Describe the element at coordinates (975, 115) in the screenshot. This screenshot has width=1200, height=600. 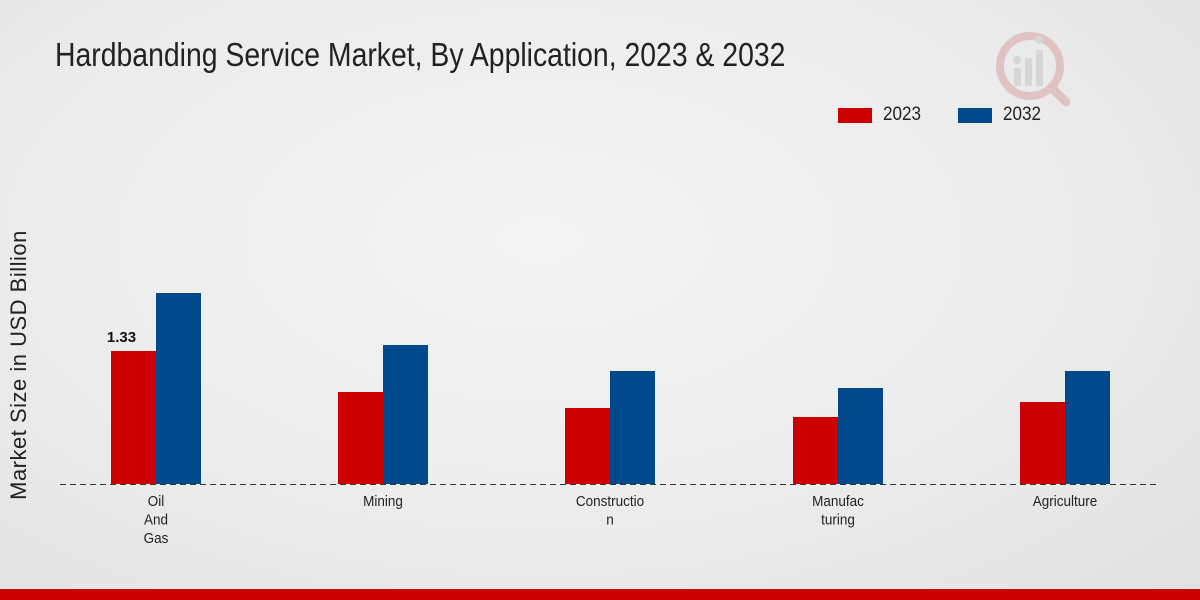
I see `legend-swatch-2032` at that location.